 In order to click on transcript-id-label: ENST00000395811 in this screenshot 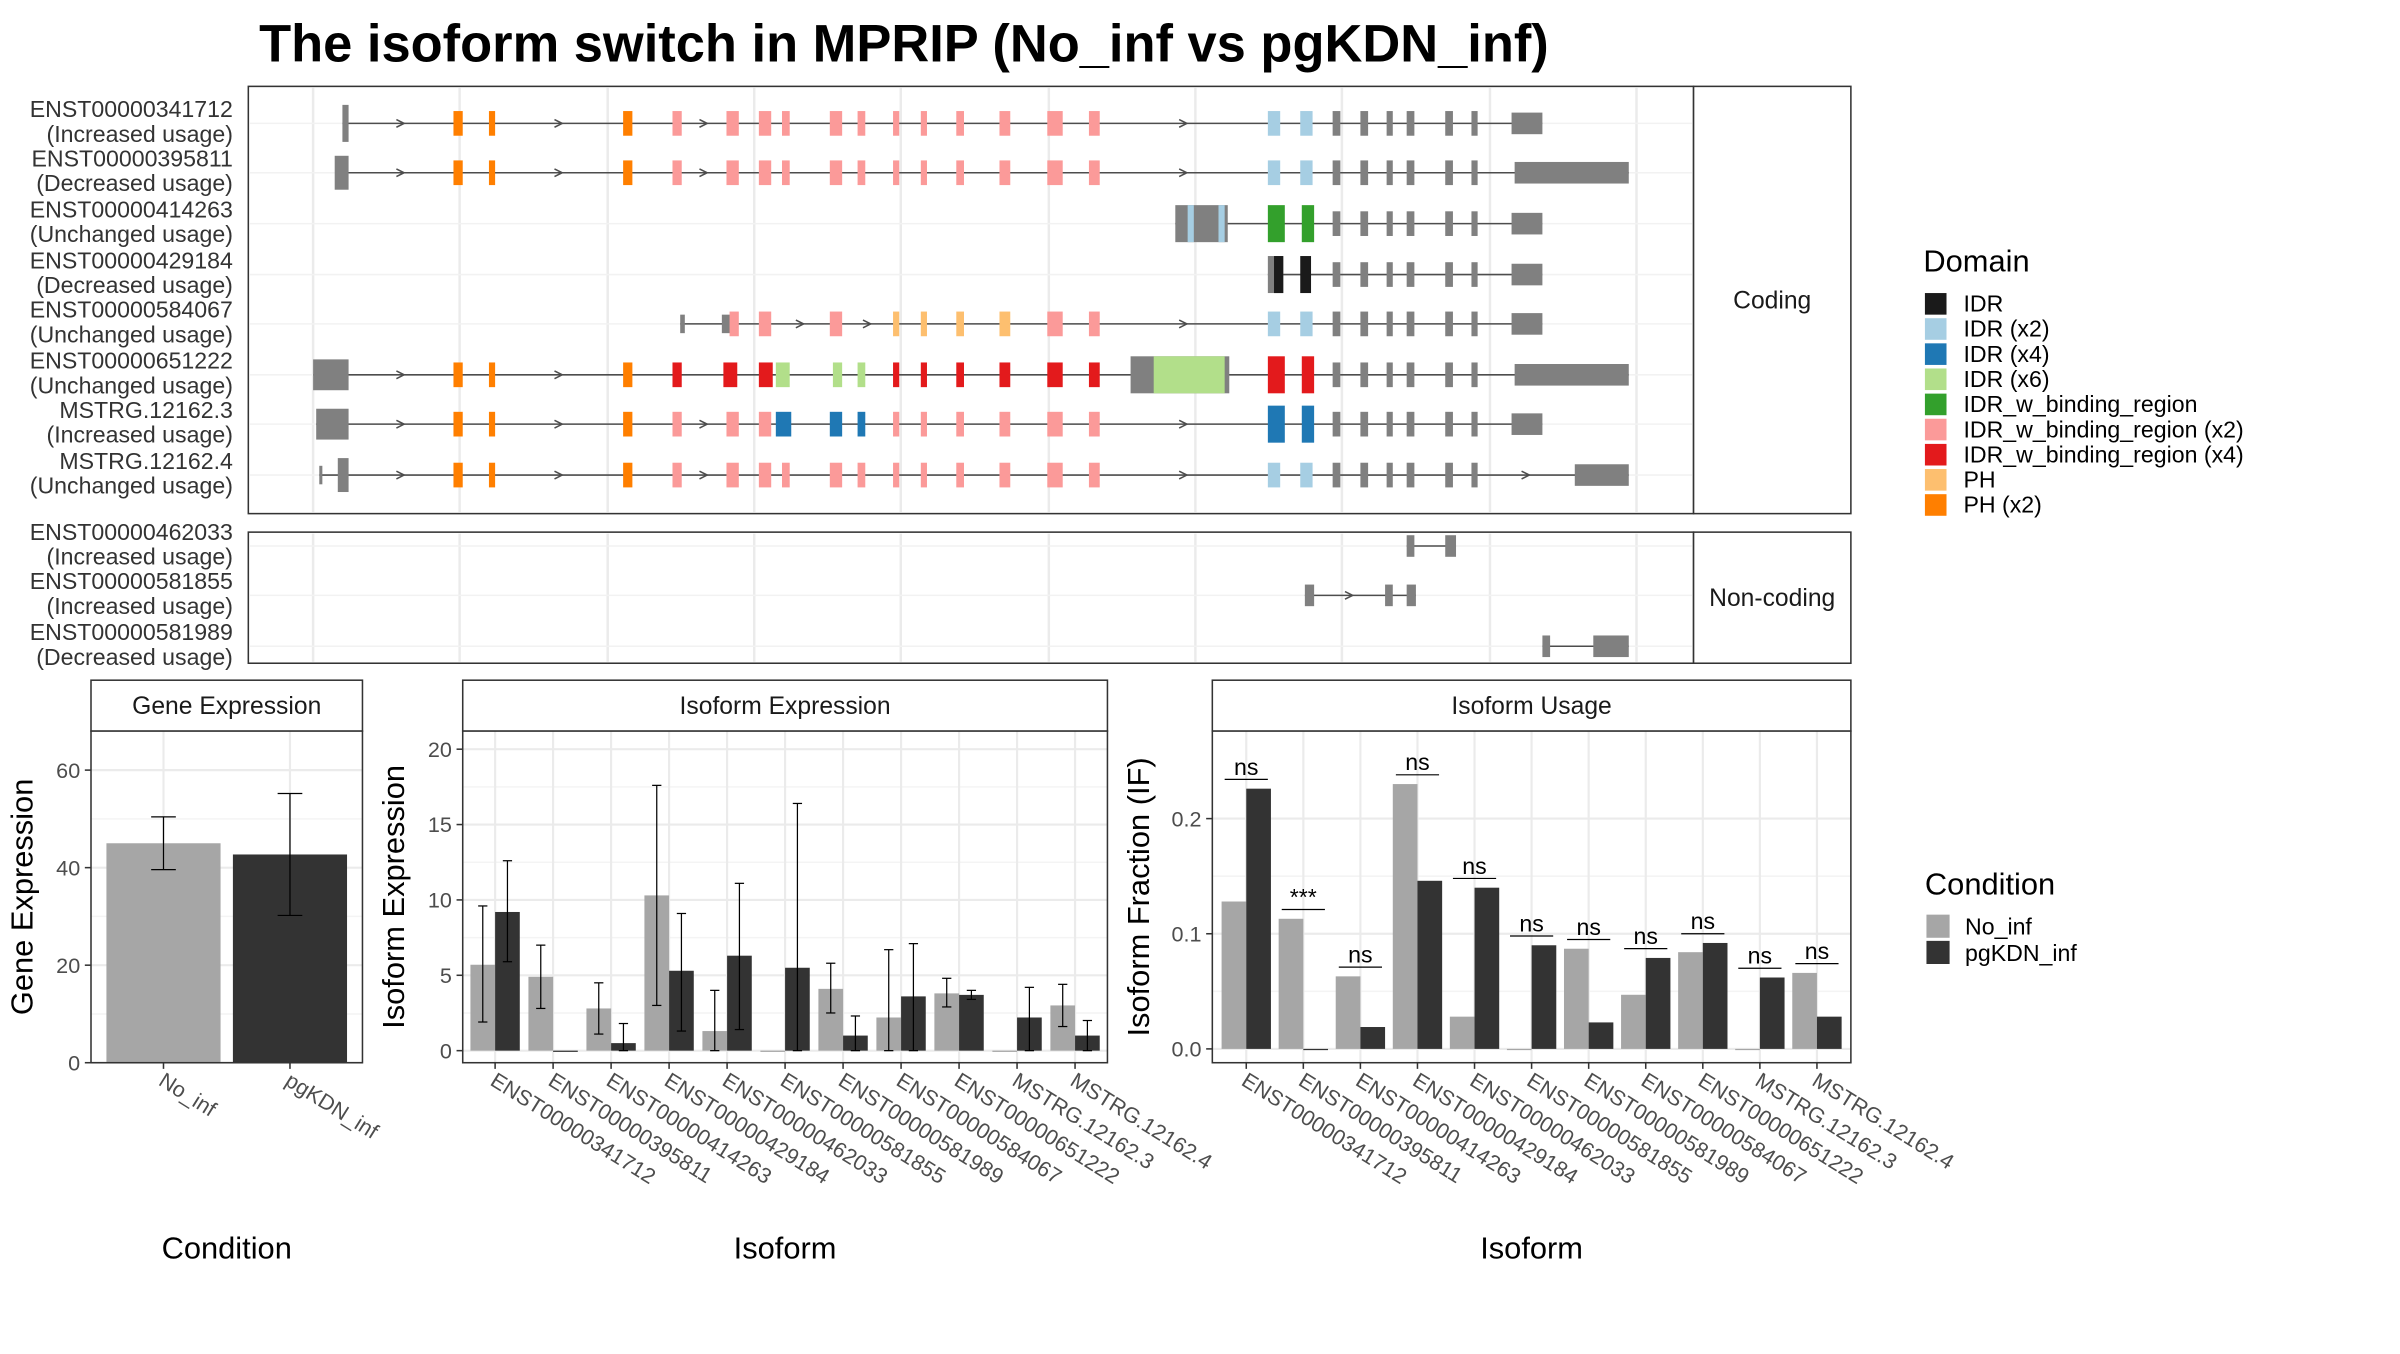, I will do `click(131, 159)`.